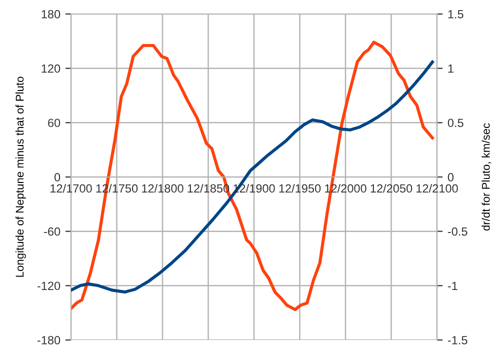 This screenshot has height=353, width=500. Describe the element at coordinates (451, 177) in the screenshot. I see `y2-tick-label: 0` at that location.